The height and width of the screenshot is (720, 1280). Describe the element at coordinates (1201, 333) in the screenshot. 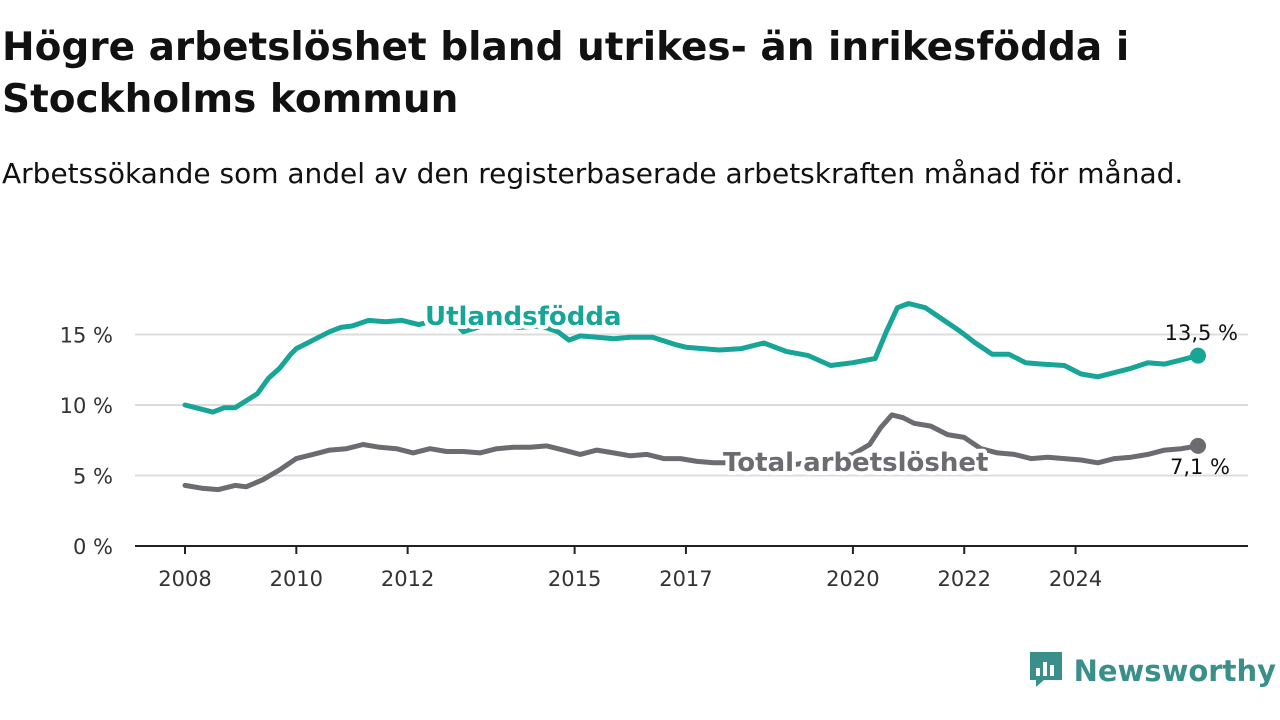

I see `end-label-utlandsfodda: 13,5 %` at that location.